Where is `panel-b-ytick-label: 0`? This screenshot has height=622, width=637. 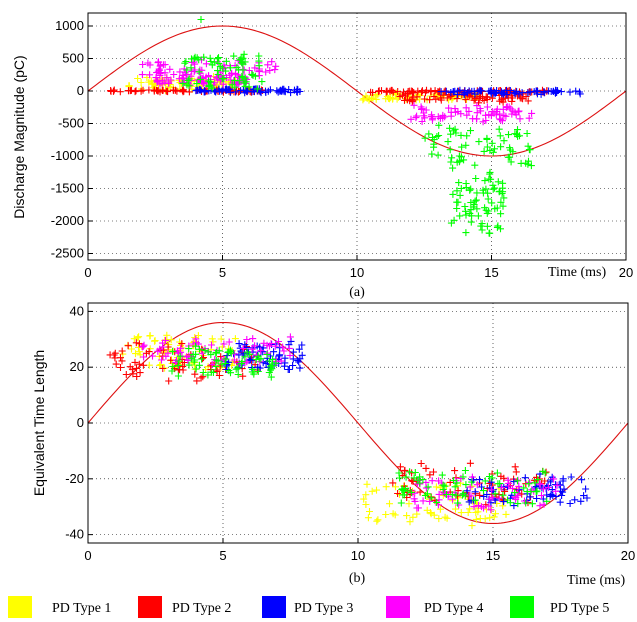
panel-b-ytick-label: 0 is located at coordinates (80, 422).